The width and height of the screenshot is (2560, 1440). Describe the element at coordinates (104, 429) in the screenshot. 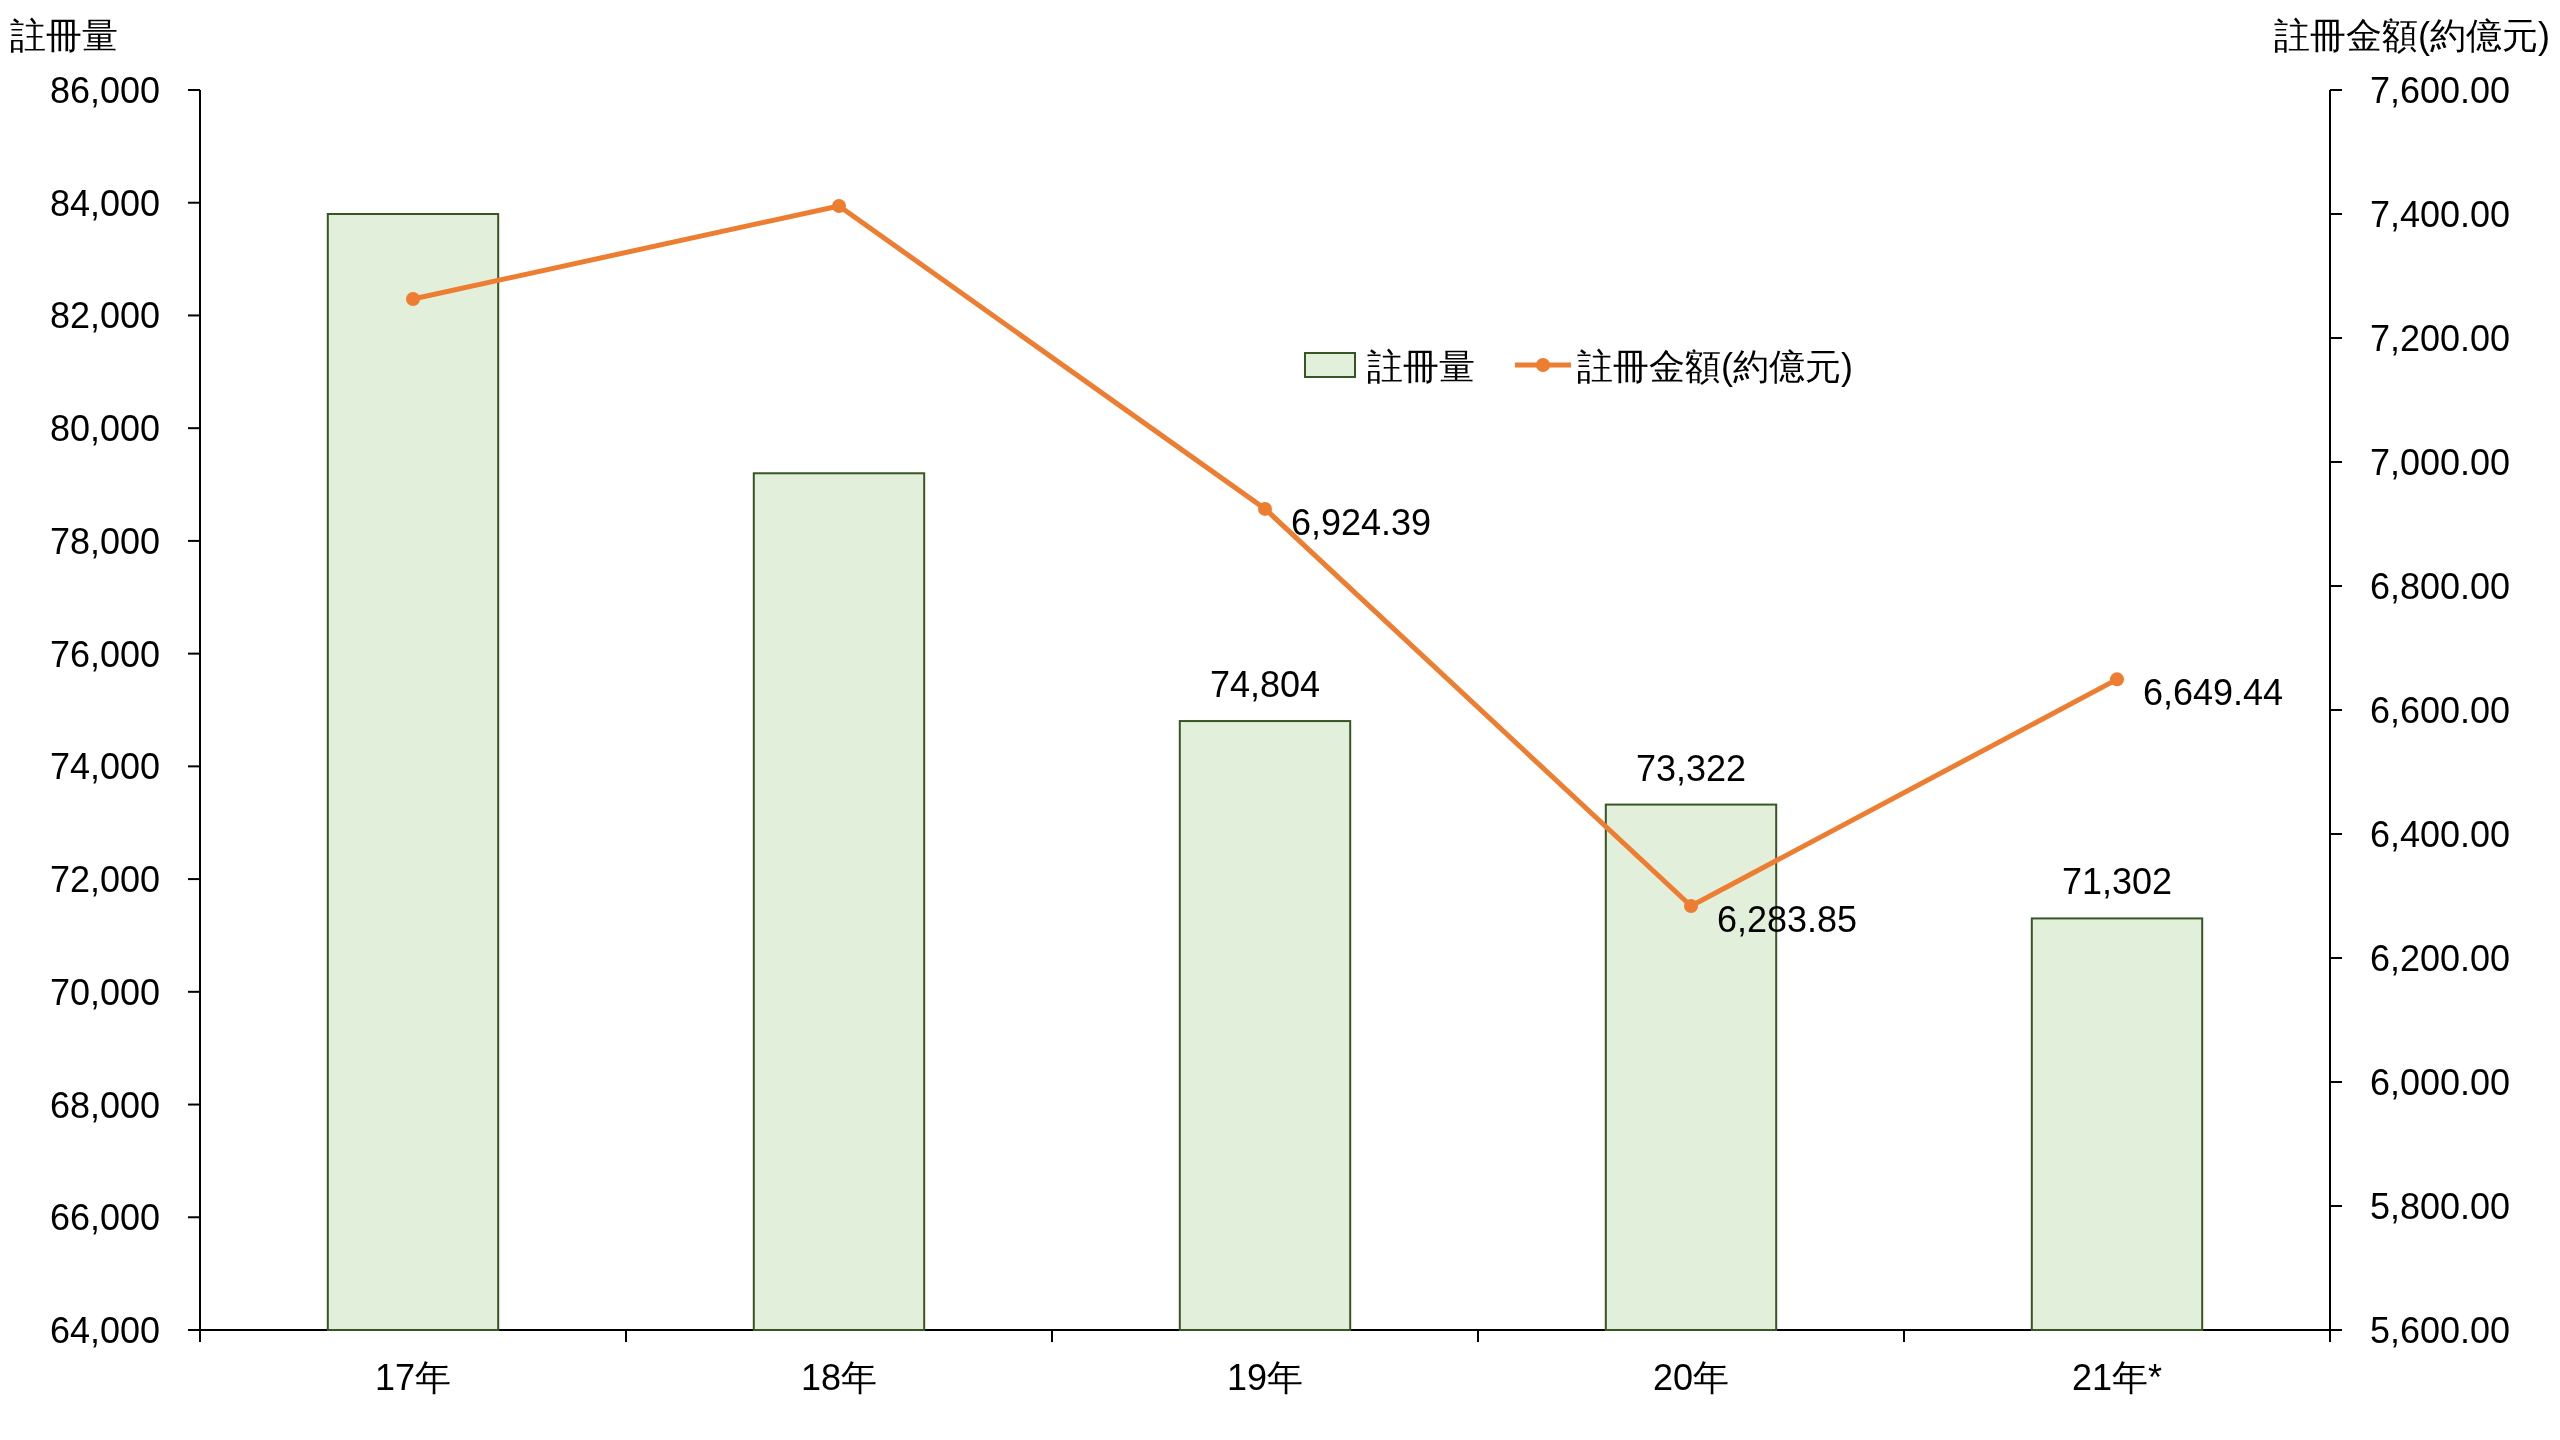

I see `y-tick-label: 80,000` at that location.